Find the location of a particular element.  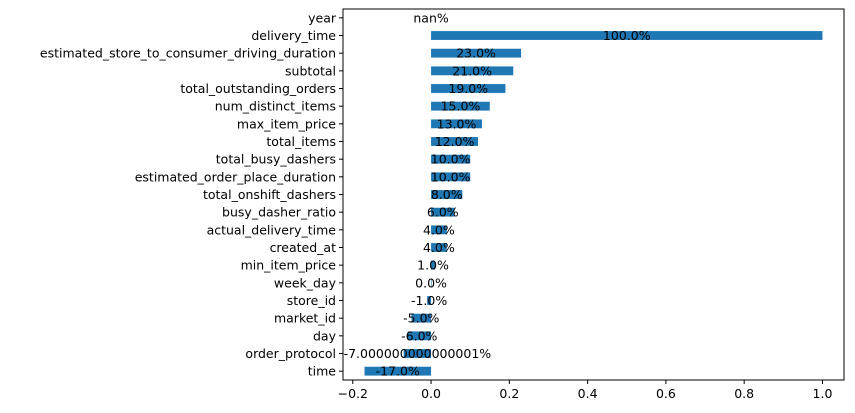

bar-day is located at coordinates (419, 336).